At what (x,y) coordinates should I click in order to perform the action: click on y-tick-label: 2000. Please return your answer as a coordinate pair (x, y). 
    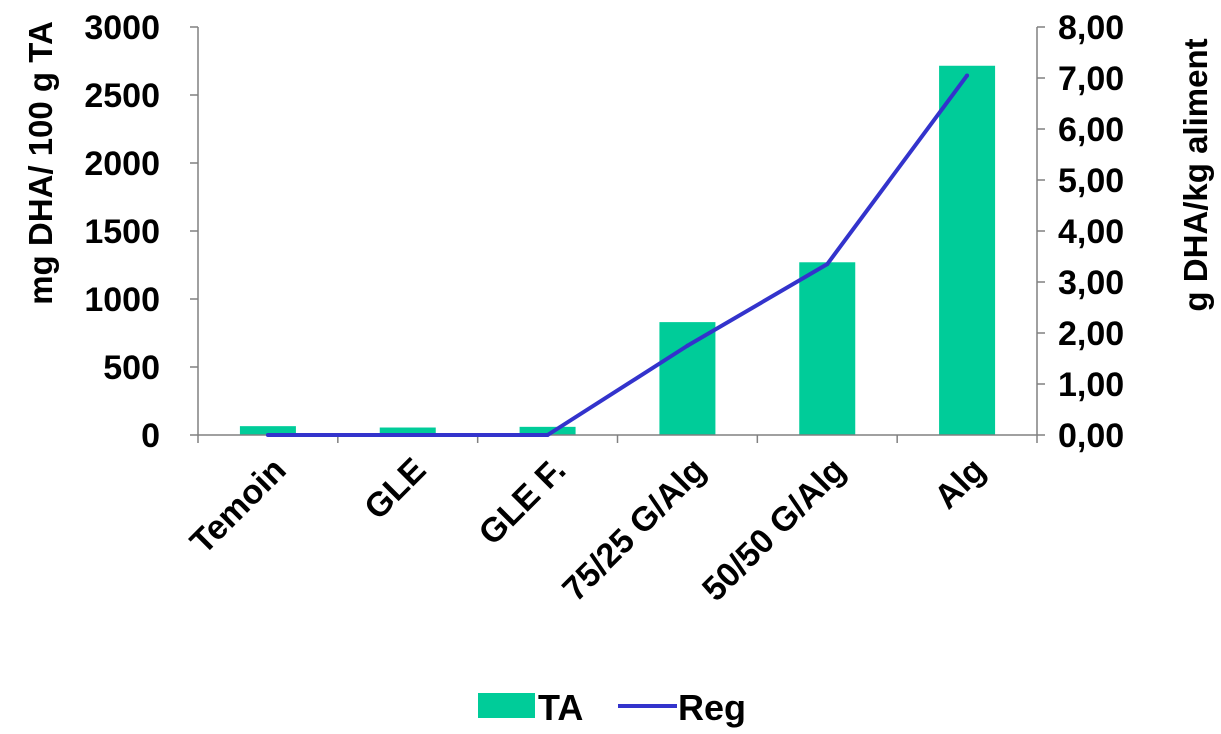
    Looking at the image, I should click on (122, 164).